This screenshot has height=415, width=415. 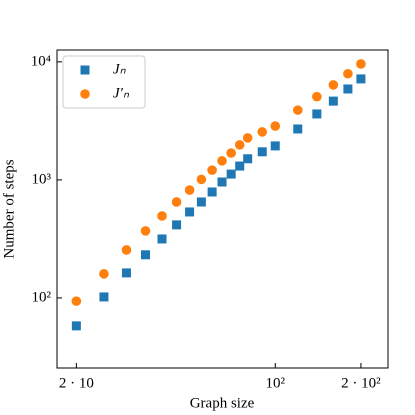 I want to click on legend-box, so click(x=104, y=82).